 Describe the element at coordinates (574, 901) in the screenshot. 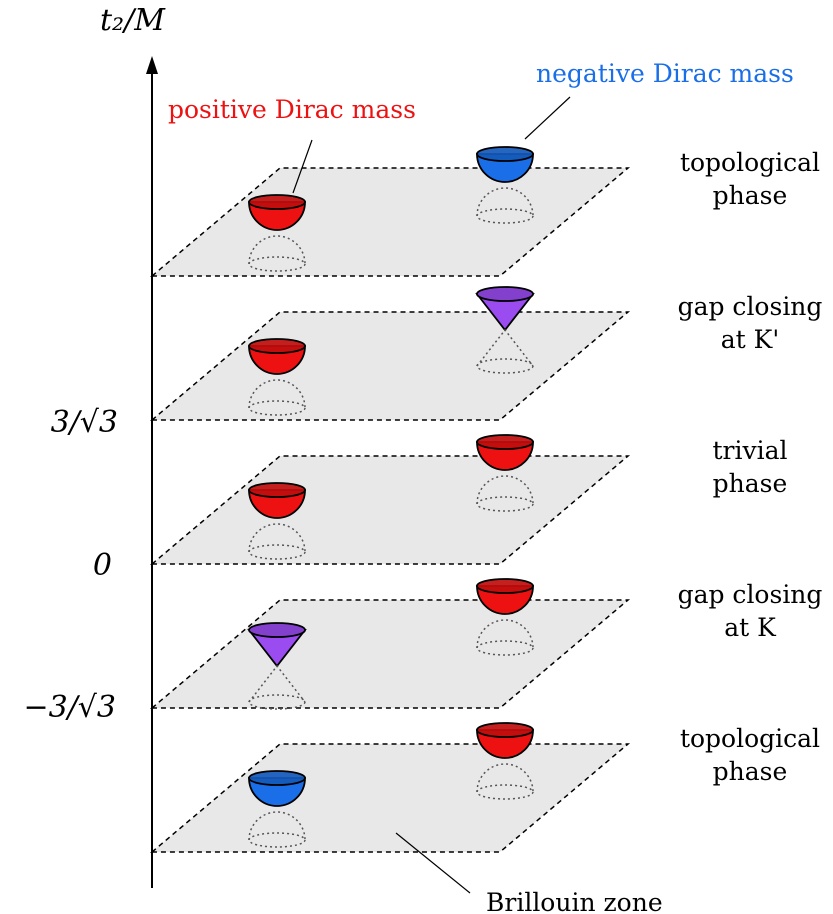

I see `callout-brillouin-zone: Brillouin zone` at that location.